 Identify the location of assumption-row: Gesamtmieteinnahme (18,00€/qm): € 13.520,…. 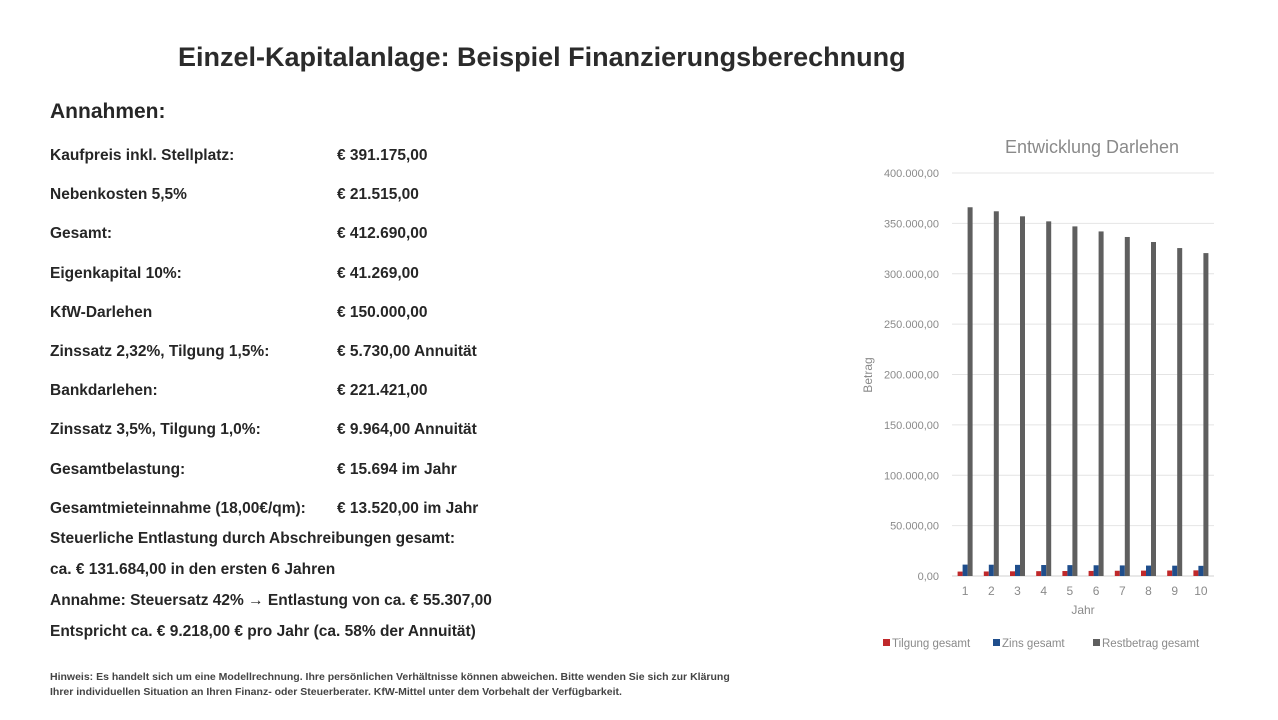
(264, 508).